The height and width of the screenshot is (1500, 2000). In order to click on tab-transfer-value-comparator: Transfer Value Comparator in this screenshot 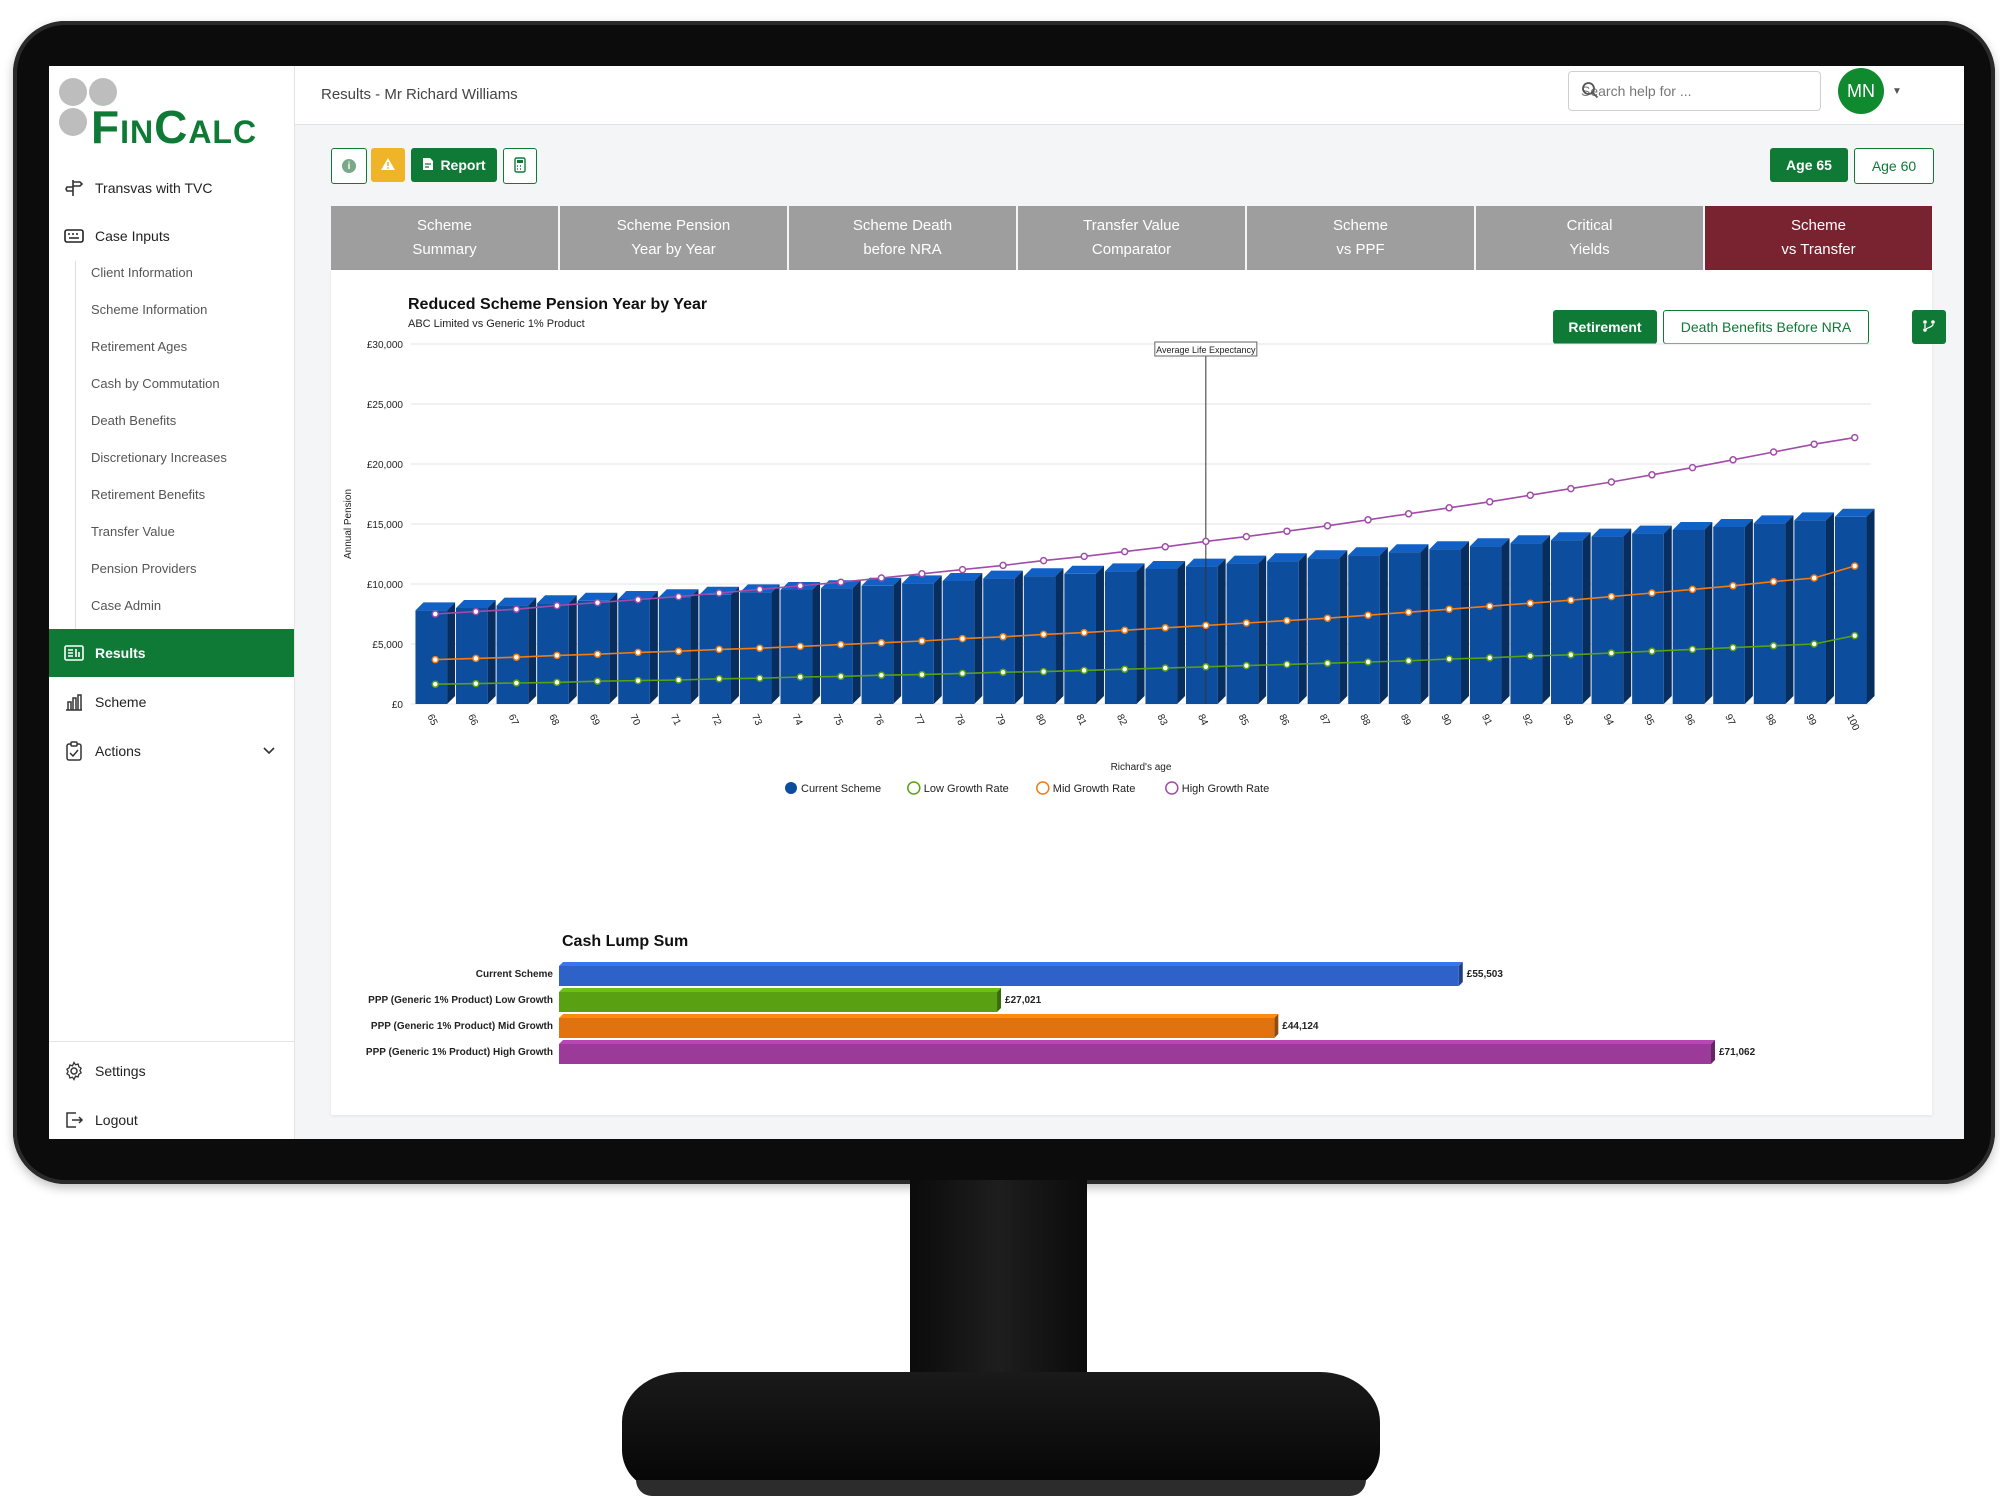, I will do `click(1131, 238)`.